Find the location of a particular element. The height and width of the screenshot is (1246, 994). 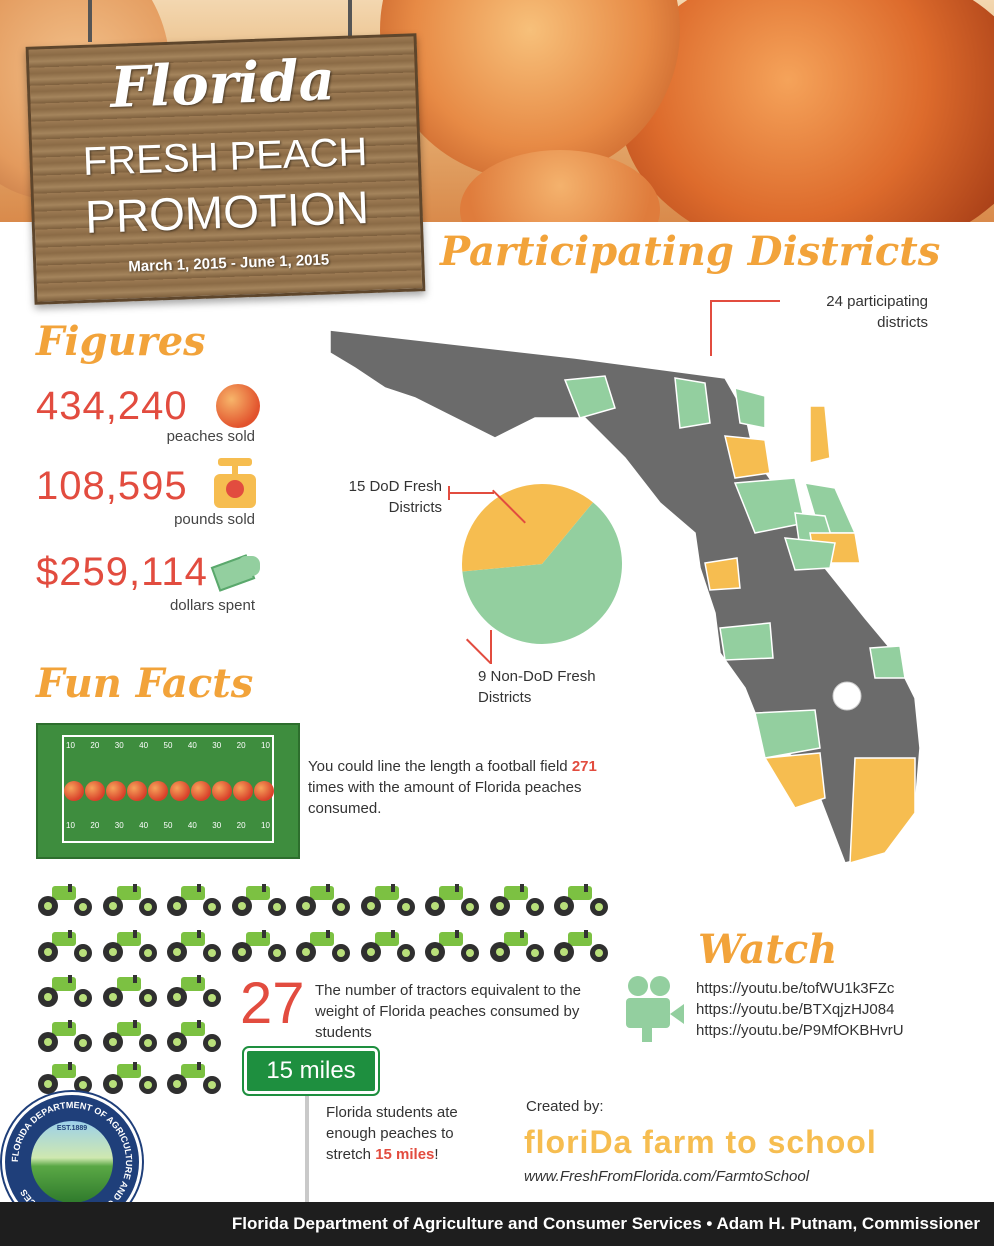

yard-number: 50 is located at coordinates (168, 745).